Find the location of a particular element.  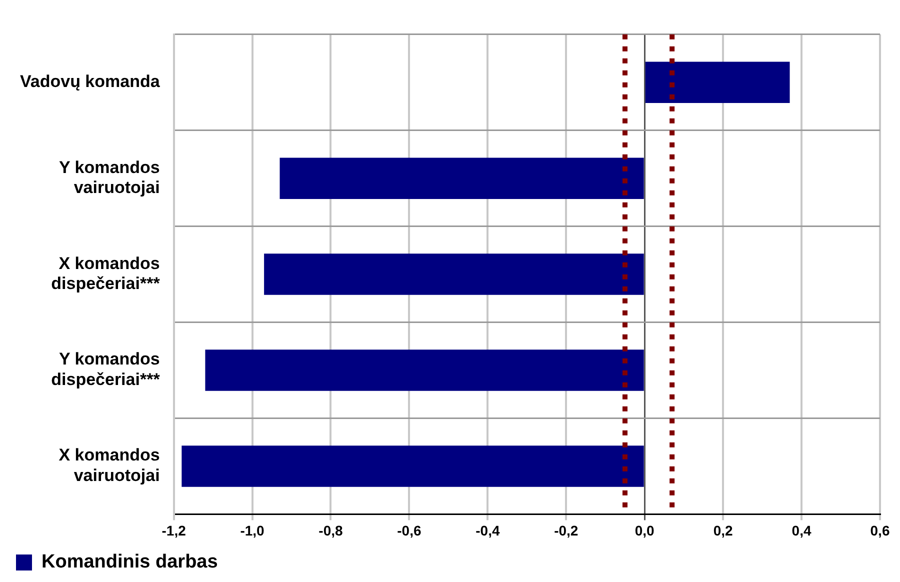

x-tick-label: 0,4 is located at coordinates (802, 530).